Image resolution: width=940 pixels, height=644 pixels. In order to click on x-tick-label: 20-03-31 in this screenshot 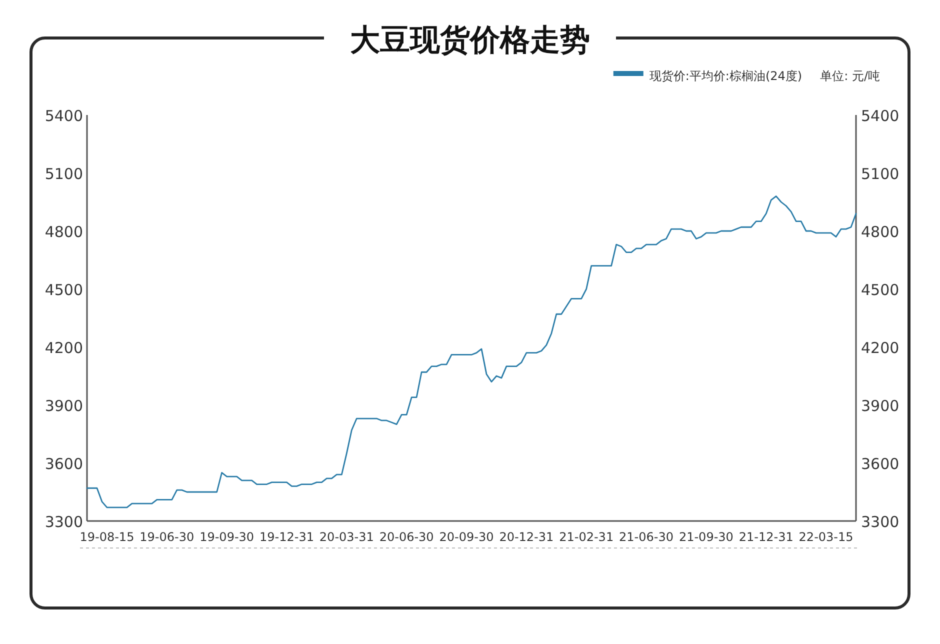, I will do `click(346, 537)`.